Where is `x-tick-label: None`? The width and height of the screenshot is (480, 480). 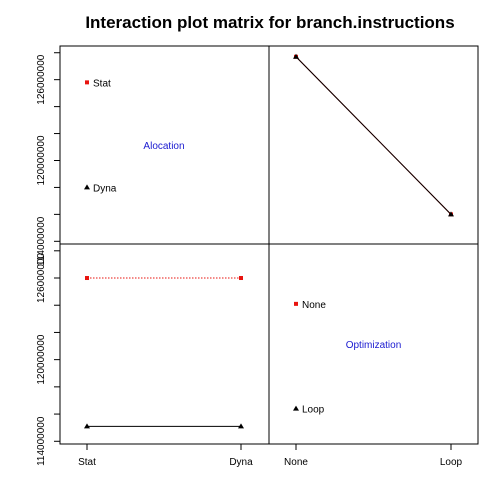 x-tick-label: None is located at coordinates (296, 462).